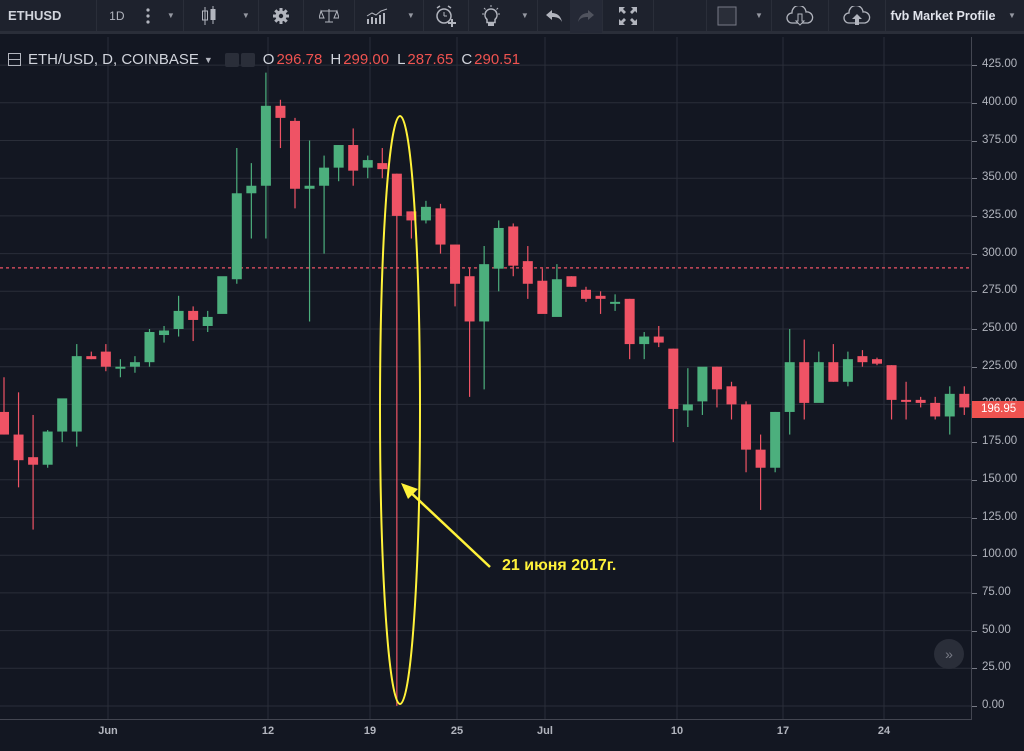 The height and width of the screenshot is (751, 1024). Describe the element at coordinates (1000, 365) in the screenshot. I see `price-label: 225.00` at that location.